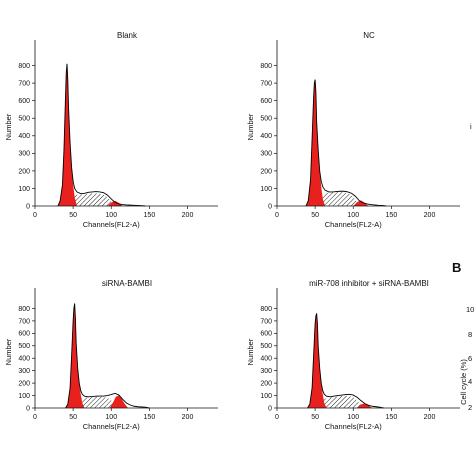 This screenshot has height=474, width=474. Describe the element at coordinates (127, 35) in the screenshot. I see `panel-title: Blank` at that location.